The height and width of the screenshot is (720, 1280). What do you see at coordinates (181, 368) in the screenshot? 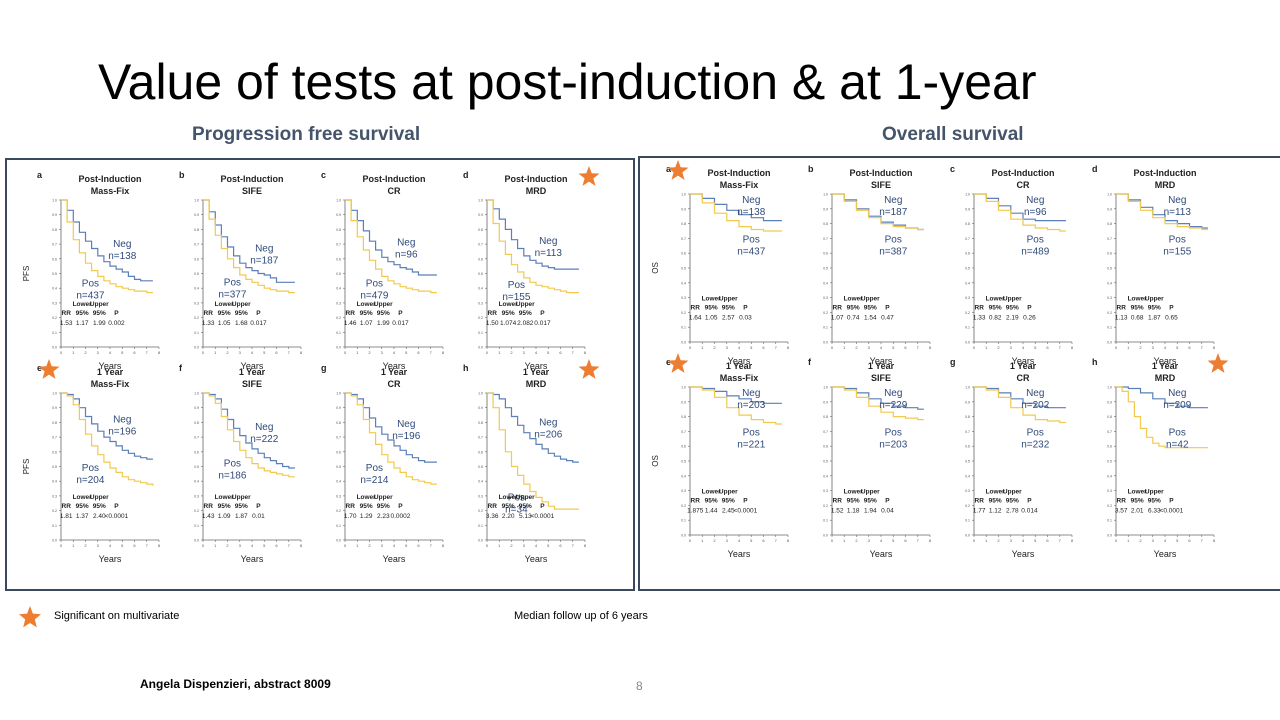
I see `panel-letter: f` at bounding box center [181, 368].